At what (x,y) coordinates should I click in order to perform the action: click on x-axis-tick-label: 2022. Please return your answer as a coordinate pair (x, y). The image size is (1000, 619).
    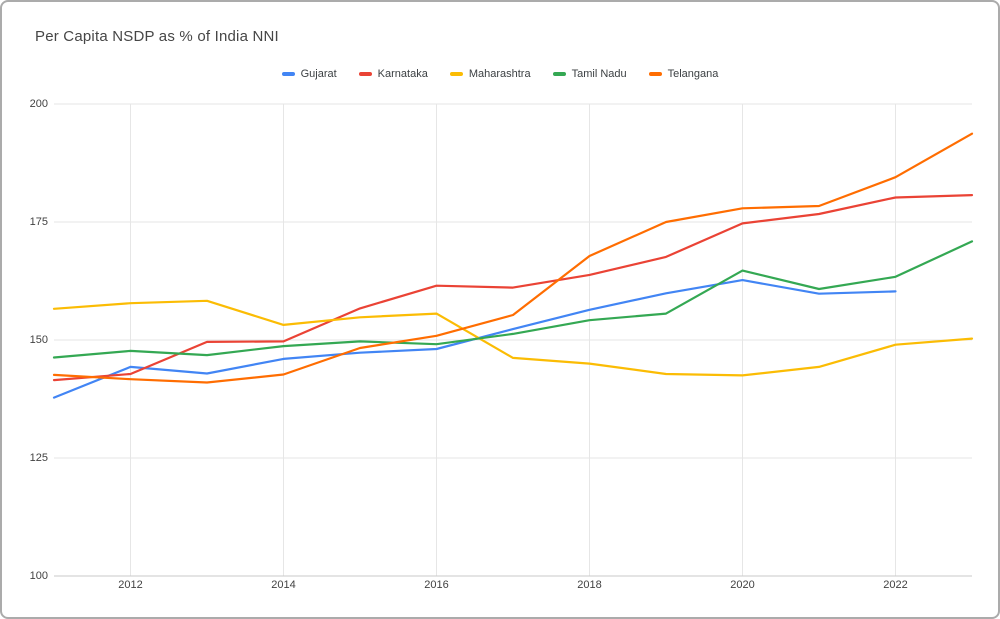
    Looking at the image, I should click on (895, 585).